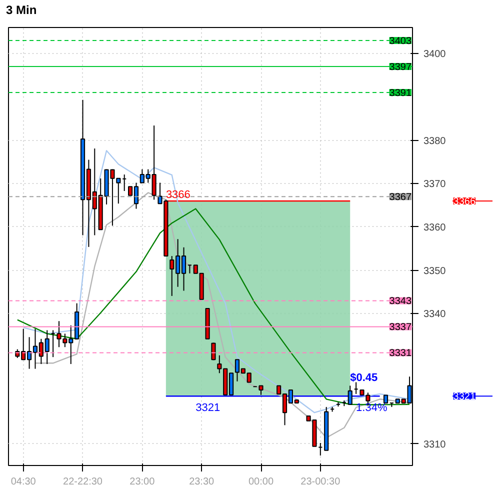 This screenshot has width=496, height=496. What do you see at coordinates (400, 354) in the screenshot?
I see `ref-line-label: 3331` at bounding box center [400, 354].